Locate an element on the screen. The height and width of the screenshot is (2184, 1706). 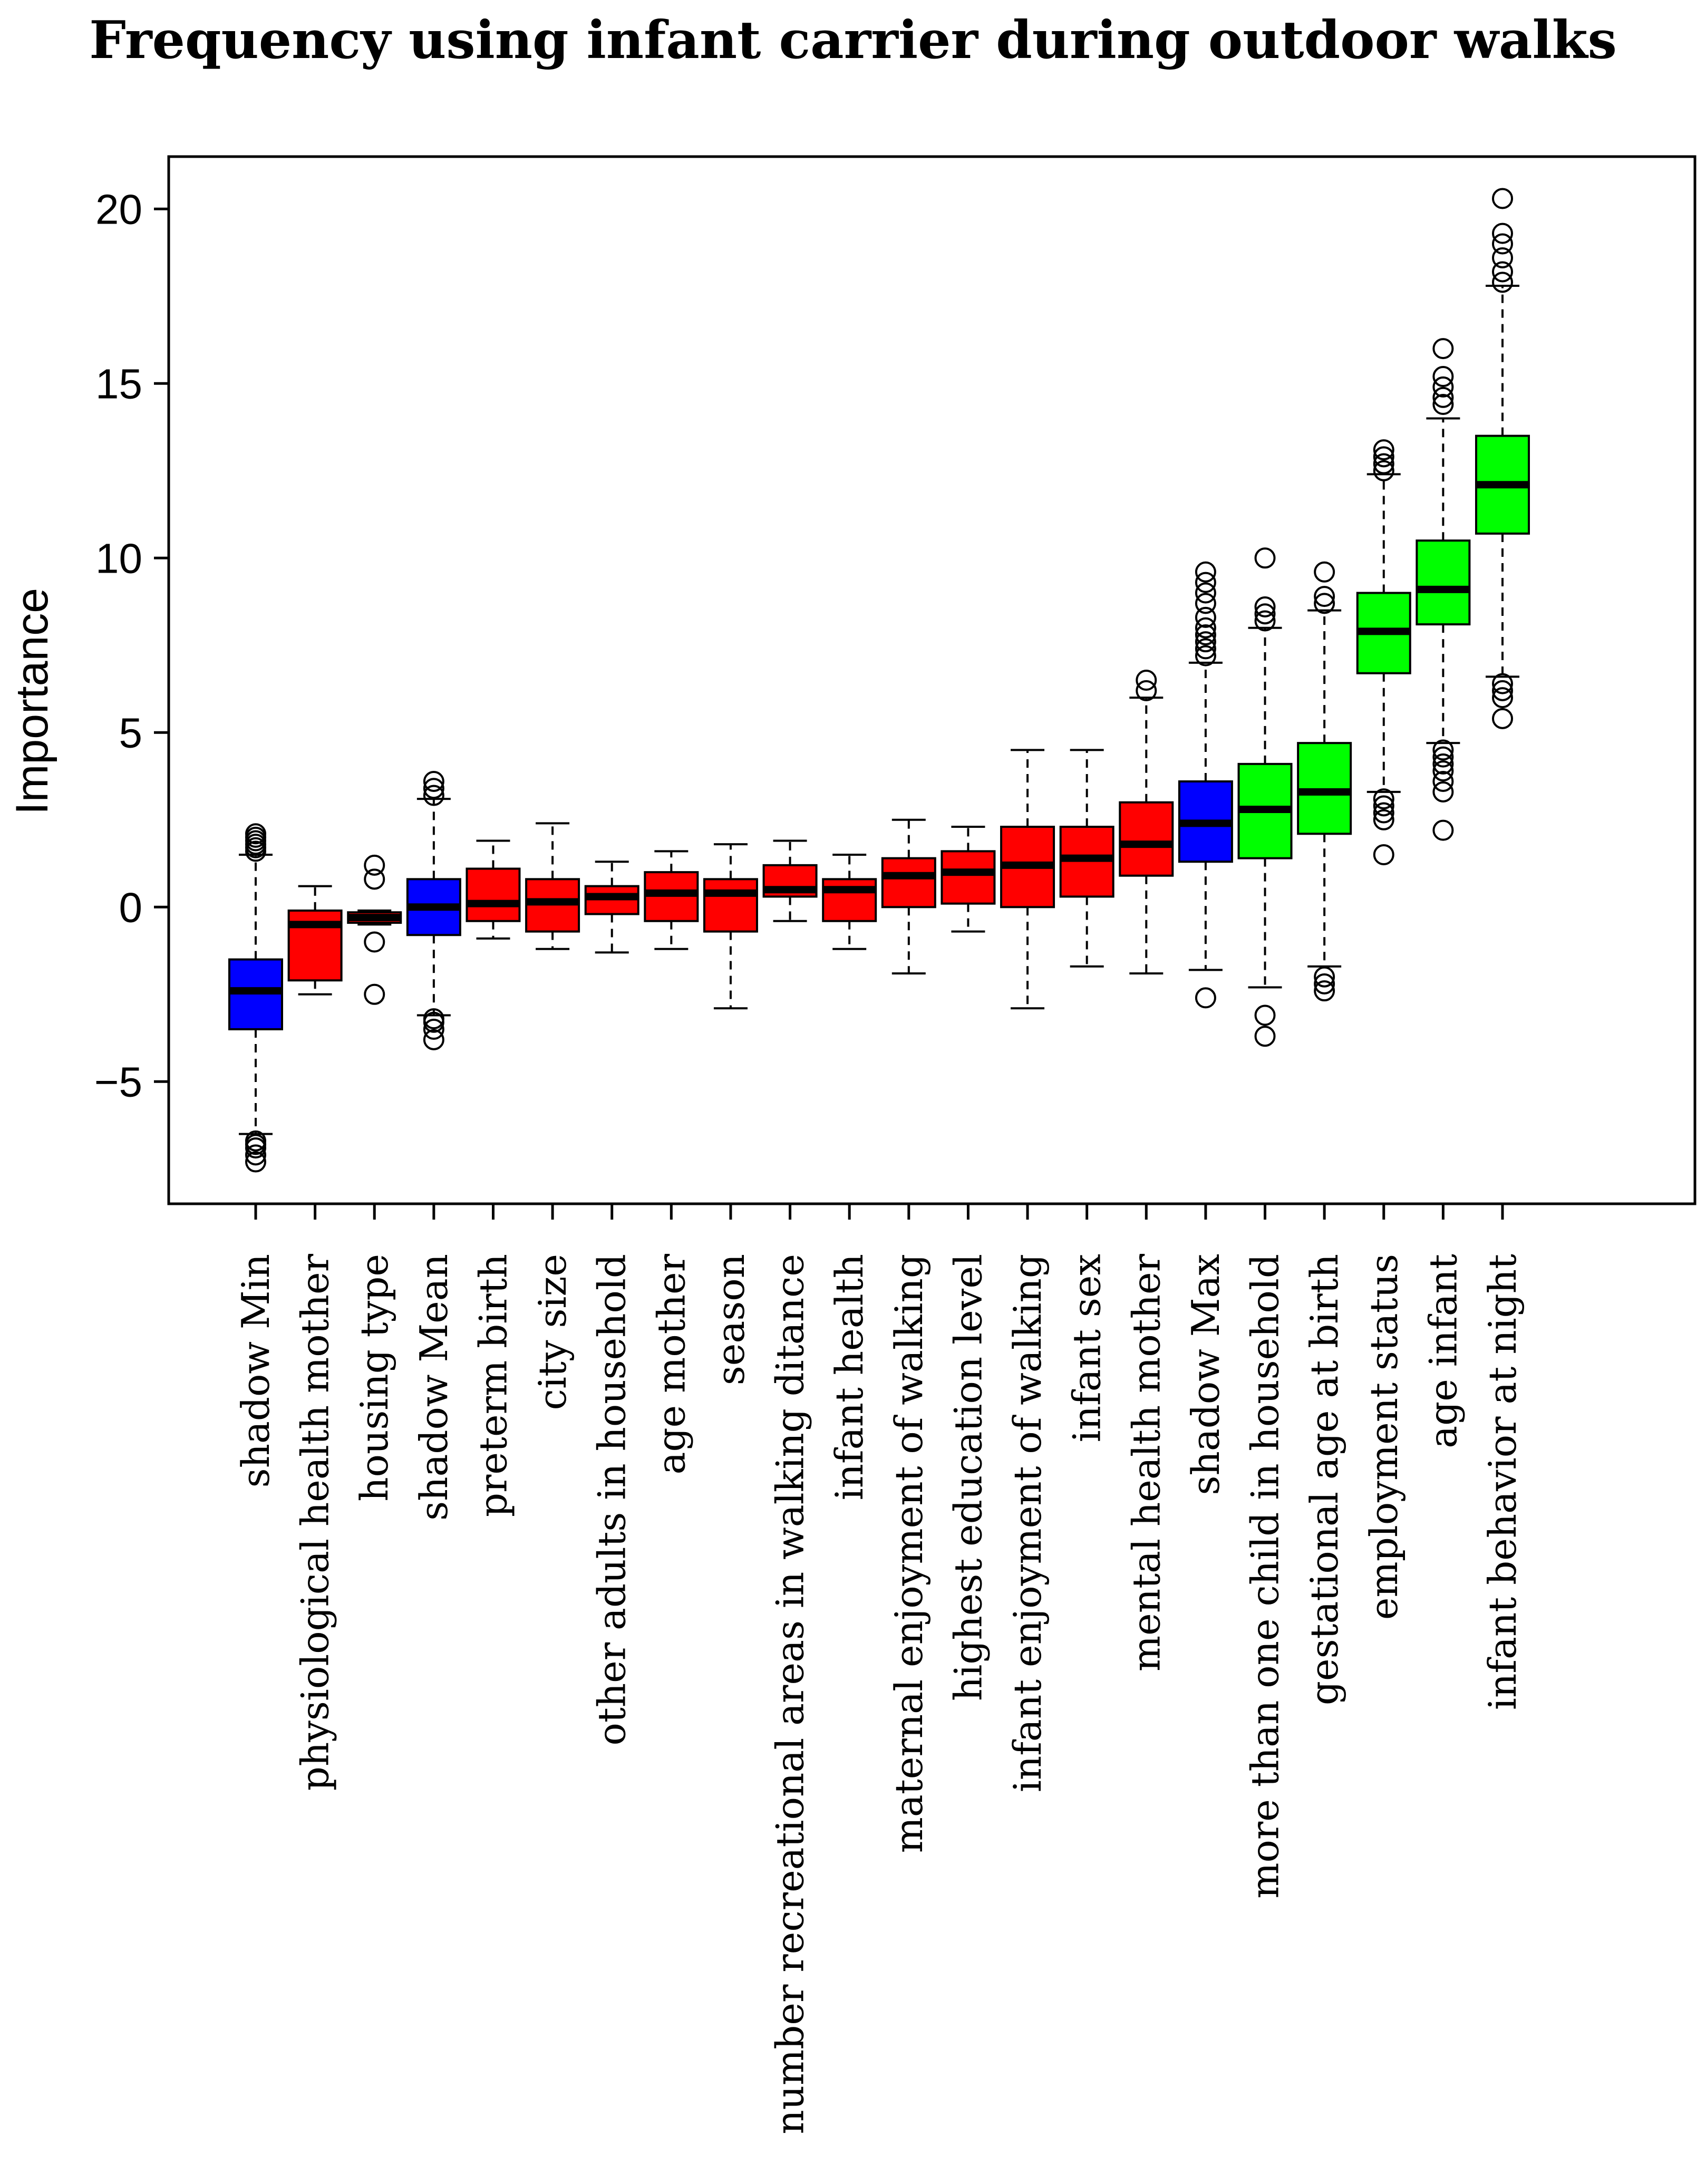
y-tick-label: 10 is located at coordinates (118, 558).